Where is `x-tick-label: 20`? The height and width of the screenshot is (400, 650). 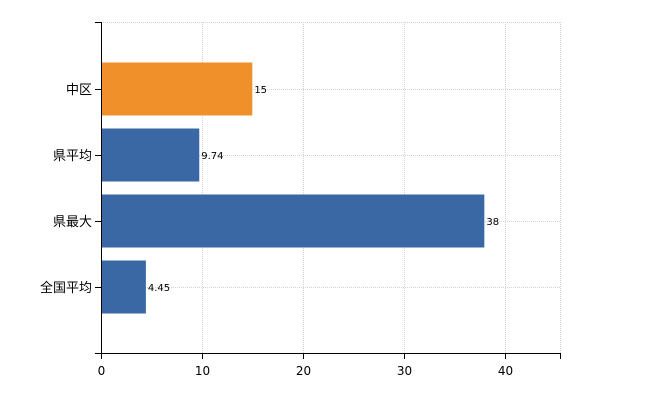
x-tick-label: 20 is located at coordinates (303, 371).